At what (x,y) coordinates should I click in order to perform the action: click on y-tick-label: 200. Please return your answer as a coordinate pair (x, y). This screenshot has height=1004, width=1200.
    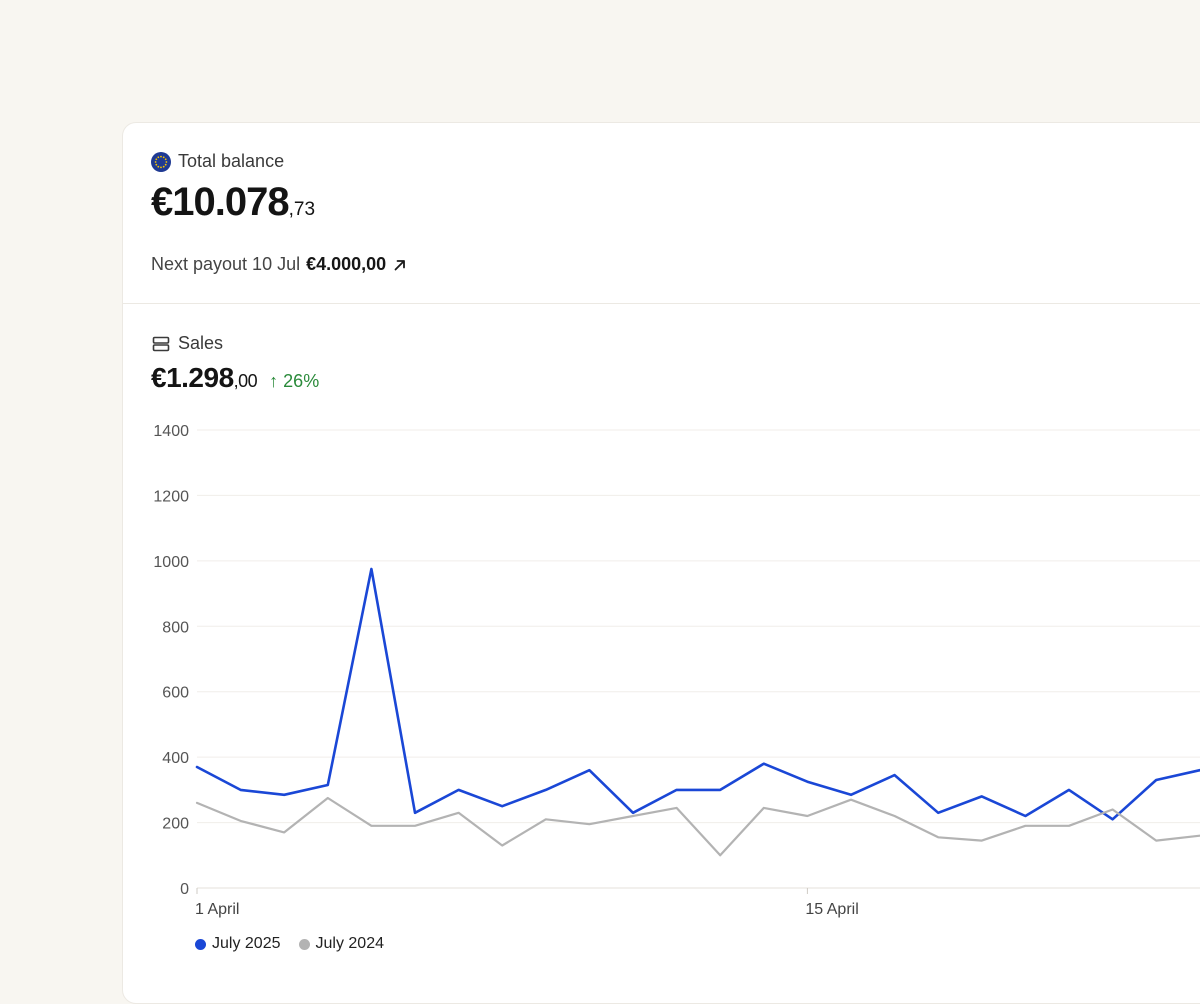
    Looking at the image, I should click on (175, 824).